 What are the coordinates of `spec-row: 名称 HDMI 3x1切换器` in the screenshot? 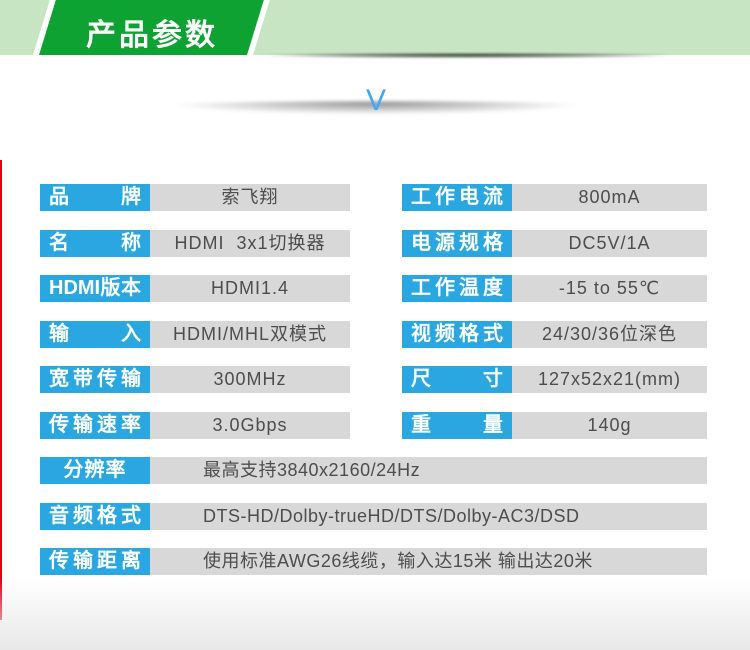 It's located at (195, 243).